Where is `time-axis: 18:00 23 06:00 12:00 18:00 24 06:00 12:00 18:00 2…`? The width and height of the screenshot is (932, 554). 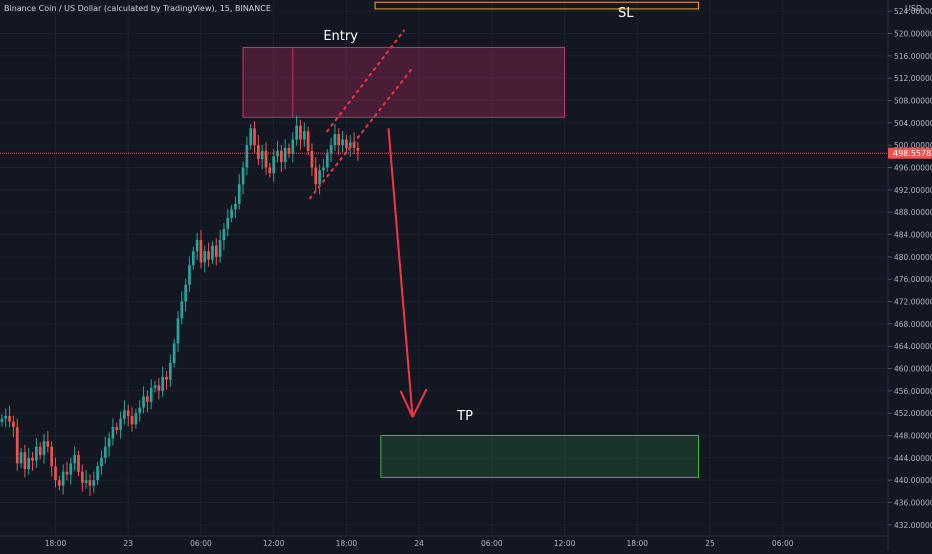
time-axis: 18:00 23 06:00 12:00 18:00 24 06:00 12:00 18:00 2… is located at coordinates (444, 541).